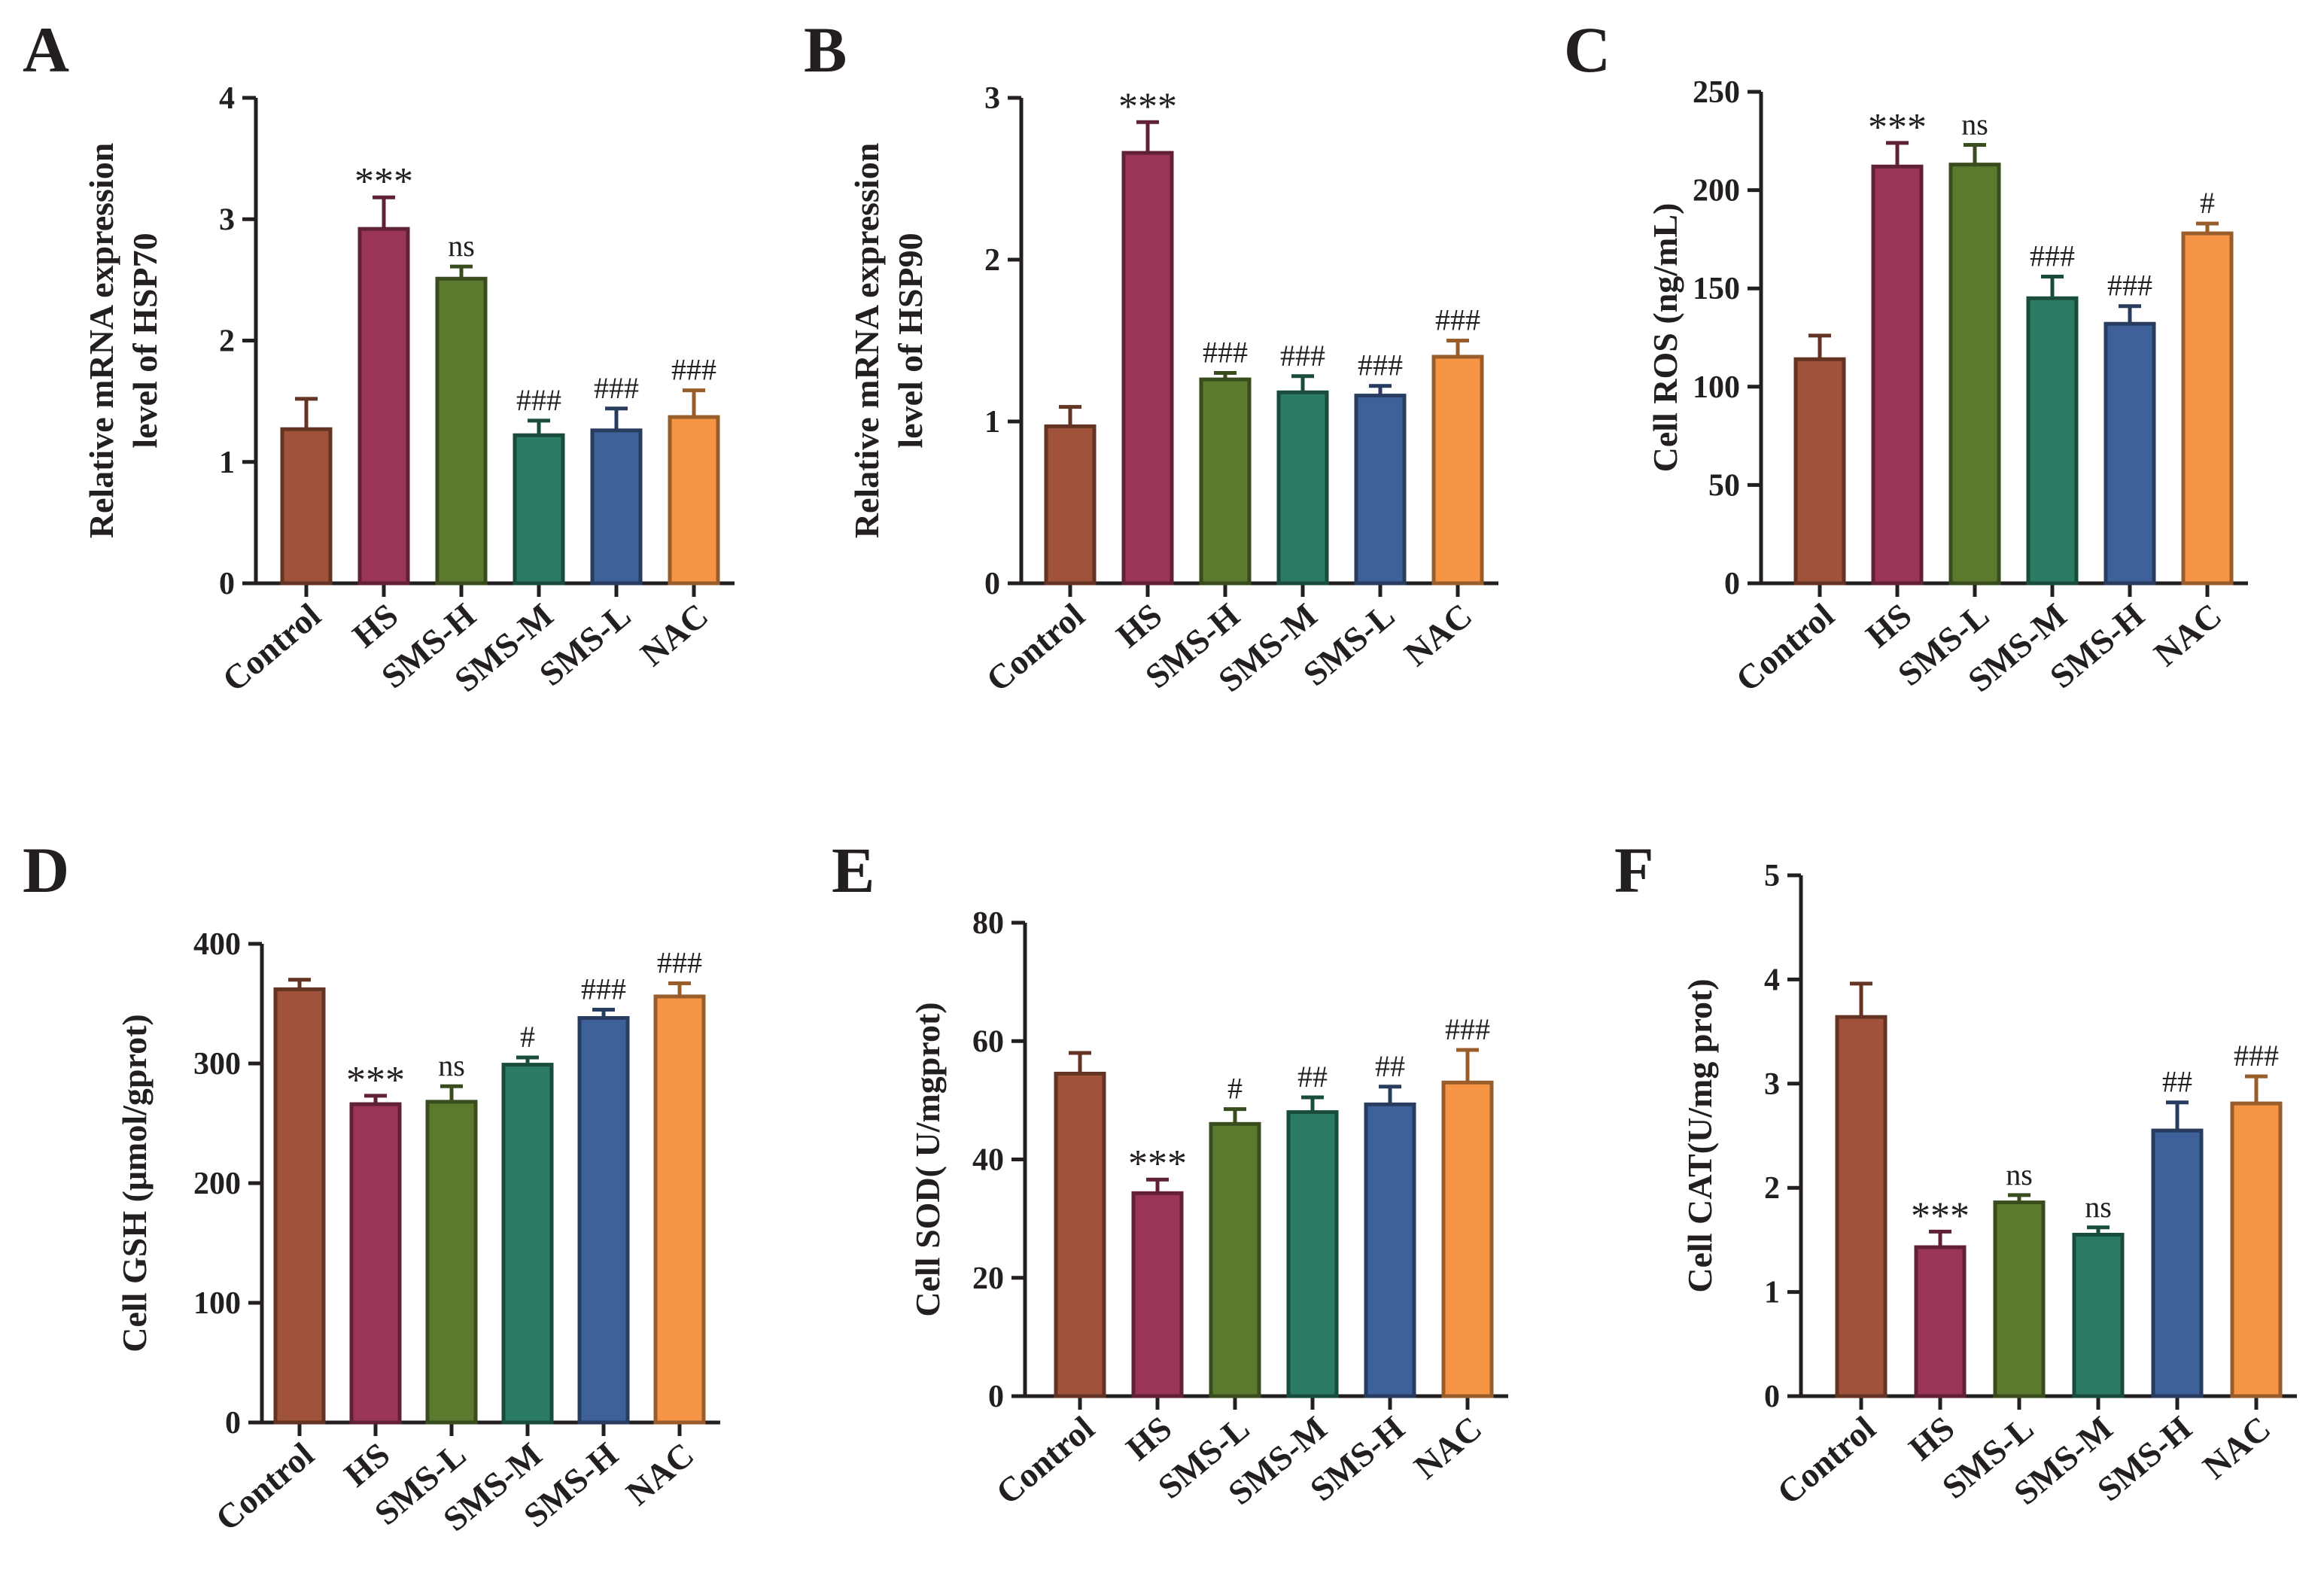 The width and height of the screenshot is (2324, 1570). What do you see at coordinates (826, 50) in the screenshot?
I see `panel-letter: B` at bounding box center [826, 50].